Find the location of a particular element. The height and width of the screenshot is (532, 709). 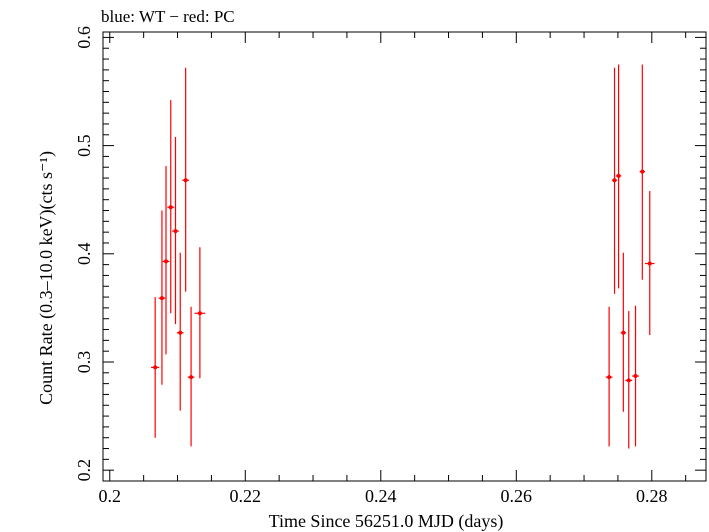

chart-title: blue: WT − red: PC is located at coordinates (168, 16).